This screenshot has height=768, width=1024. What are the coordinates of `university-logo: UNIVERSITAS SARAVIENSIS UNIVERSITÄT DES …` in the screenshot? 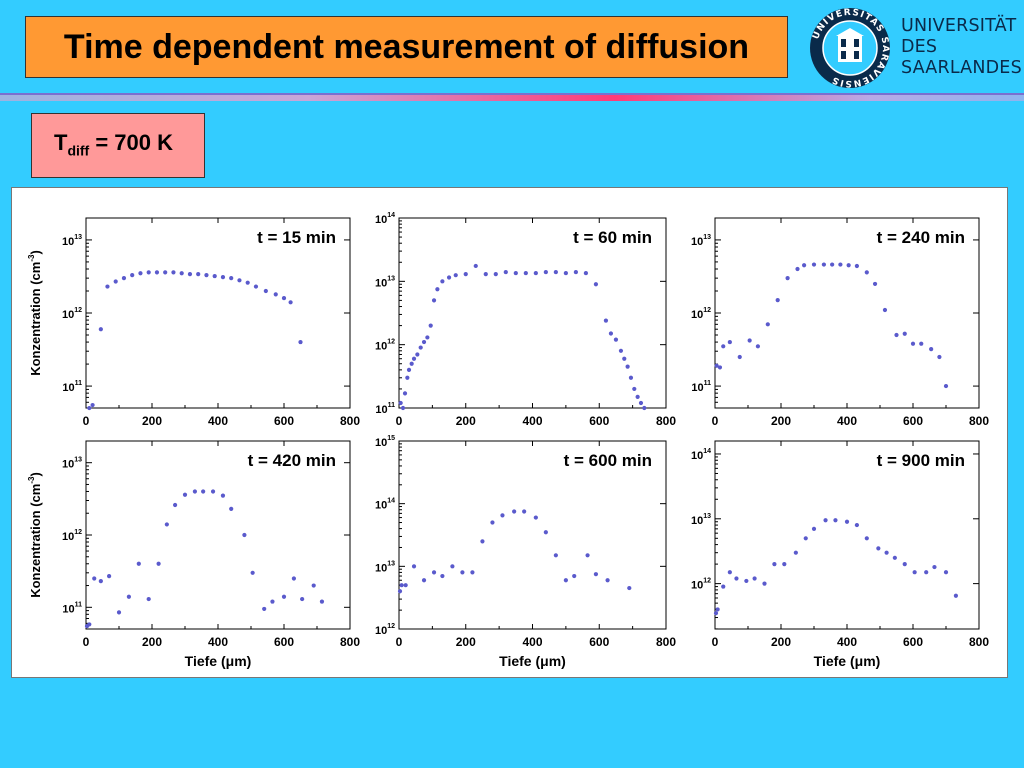 It's located at (915, 48).